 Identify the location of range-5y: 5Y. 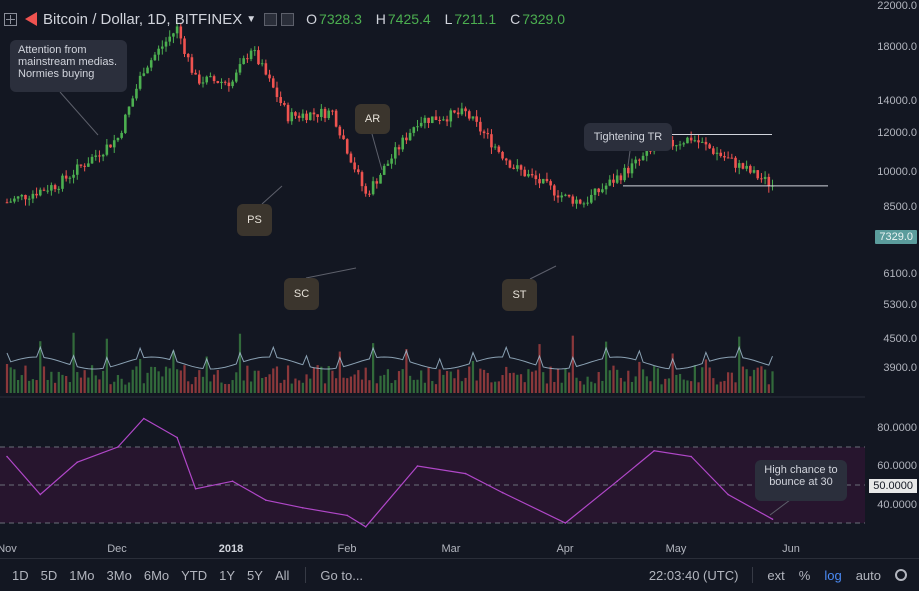
(255, 575).